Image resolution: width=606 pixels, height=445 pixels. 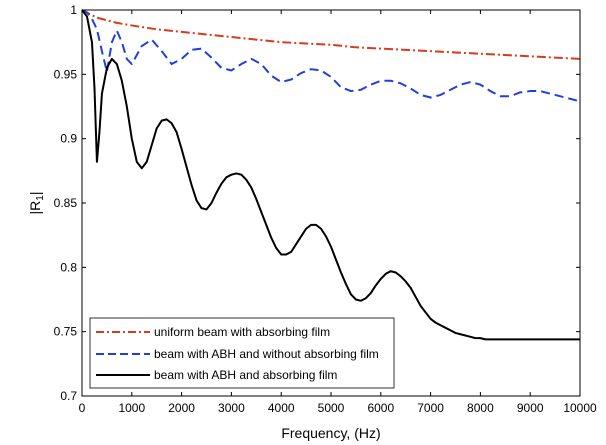 What do you see at coordinates (530, 408) in the screenshot?
I see `x-tick-label: 9000` at bounding box center [530, 408].